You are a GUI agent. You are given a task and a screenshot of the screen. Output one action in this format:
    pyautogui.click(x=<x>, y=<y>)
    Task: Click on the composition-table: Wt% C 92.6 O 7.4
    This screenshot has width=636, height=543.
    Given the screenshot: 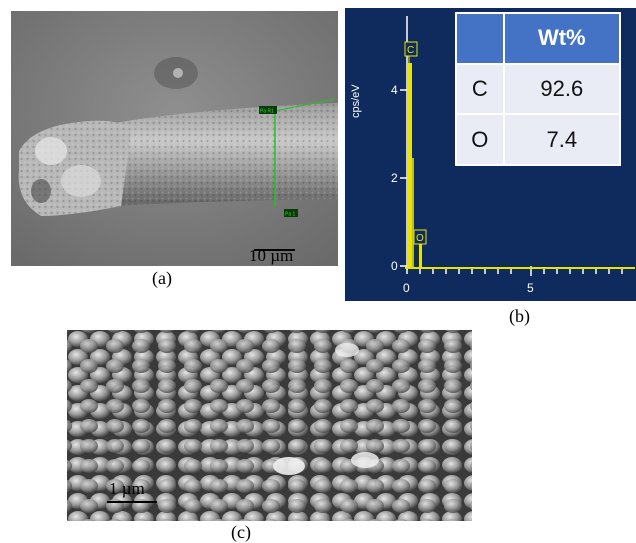 What is the action you would take?
    pyautogui.click(x=538, y=89)
    